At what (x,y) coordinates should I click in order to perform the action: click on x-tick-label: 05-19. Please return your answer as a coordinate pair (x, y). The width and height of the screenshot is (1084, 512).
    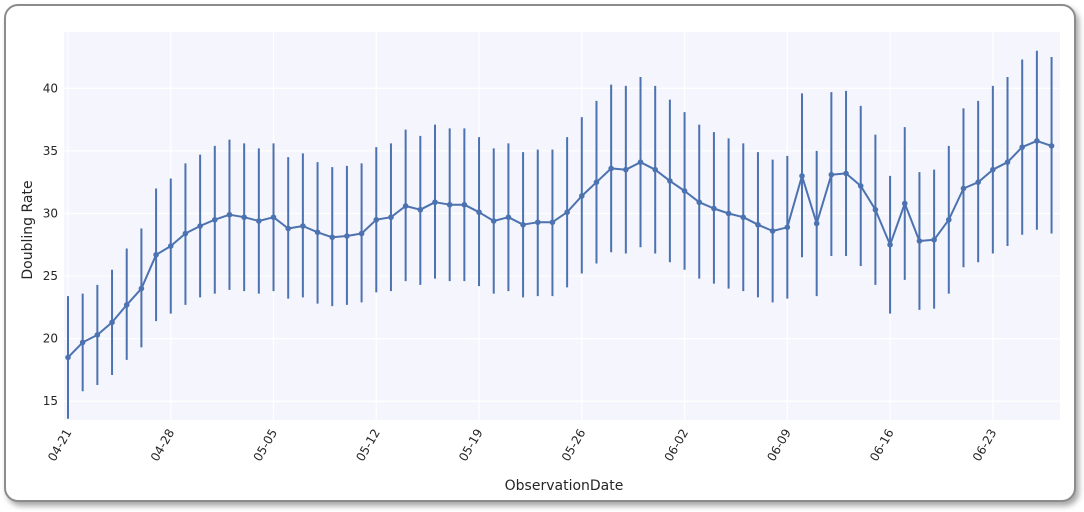
    Looking at the image, I should click on (471, 445).